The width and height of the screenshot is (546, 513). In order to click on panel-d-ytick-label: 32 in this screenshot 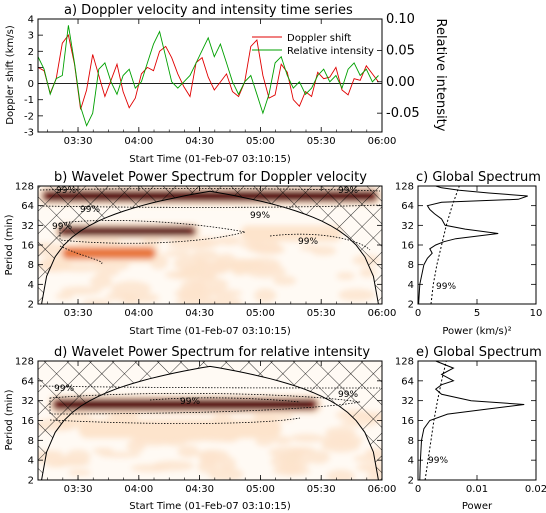, I will do `click(27, 401)`.